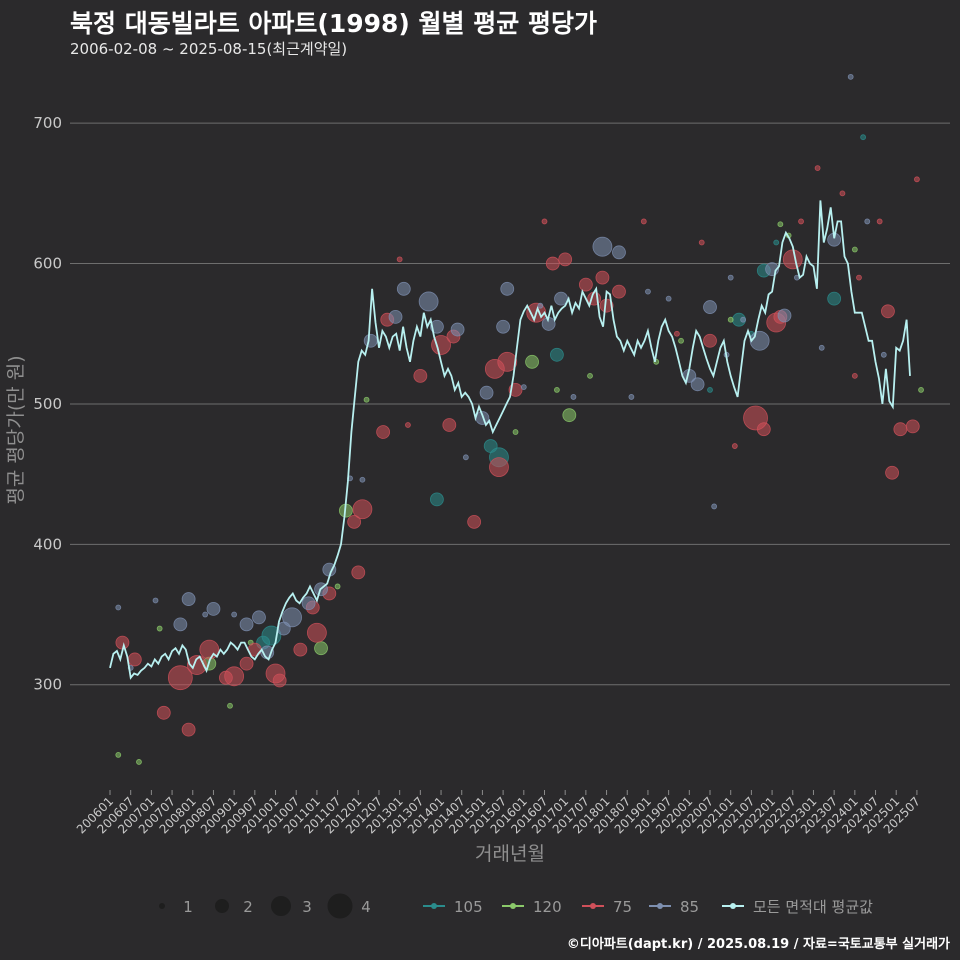 The height and width of the screenshot is (960, 960). What do you see at coordinates (209, 49) in the screenshot?
I see `chart-subtitle: 2006-02-08 ~ 2025-08-15(최근계약일)` at bounding box center [209, 49].